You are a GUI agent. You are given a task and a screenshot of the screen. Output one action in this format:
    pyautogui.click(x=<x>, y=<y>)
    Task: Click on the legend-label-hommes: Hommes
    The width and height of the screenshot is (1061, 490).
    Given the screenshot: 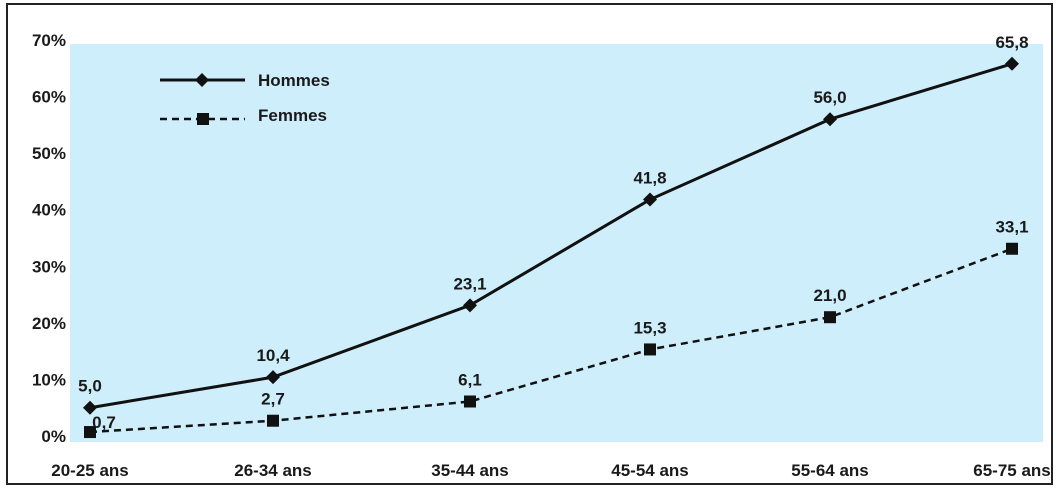 What is the action you would take?
    pyautogui.click(x=294, y=80)
    